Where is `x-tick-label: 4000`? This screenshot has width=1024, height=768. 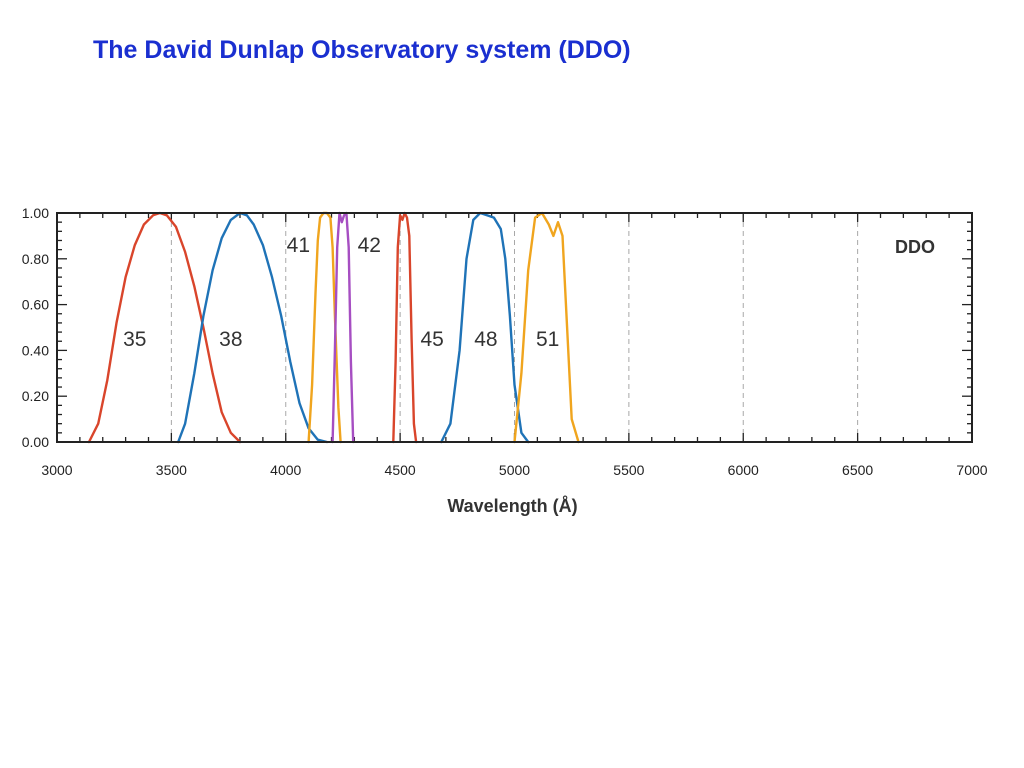
x-tick-label: 4000 is located at coordinates (285, 470).